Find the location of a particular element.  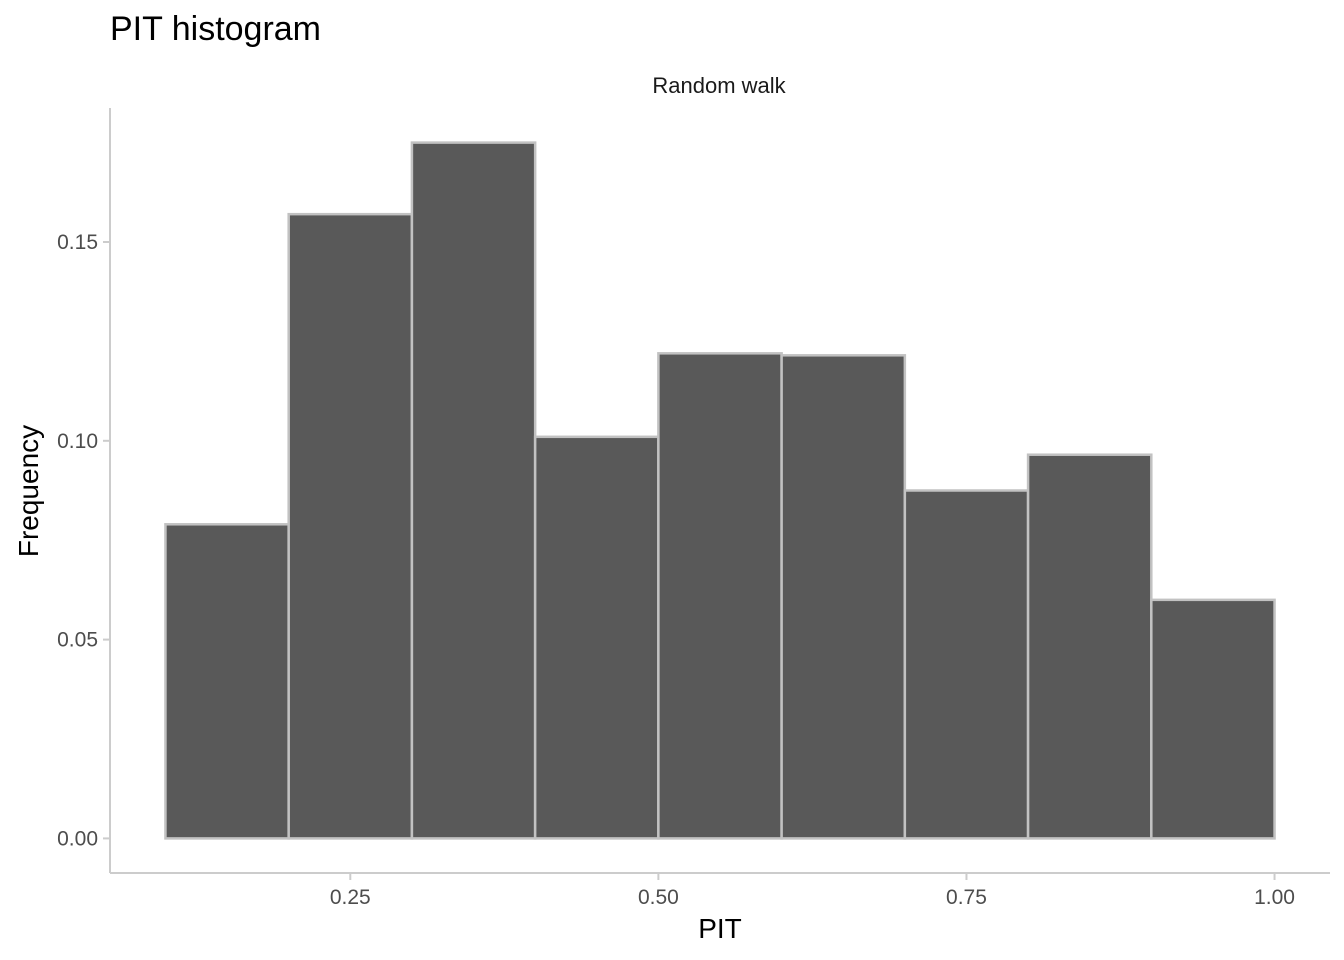

chart-title: PIT histogram is located at coordinates (215, 29).